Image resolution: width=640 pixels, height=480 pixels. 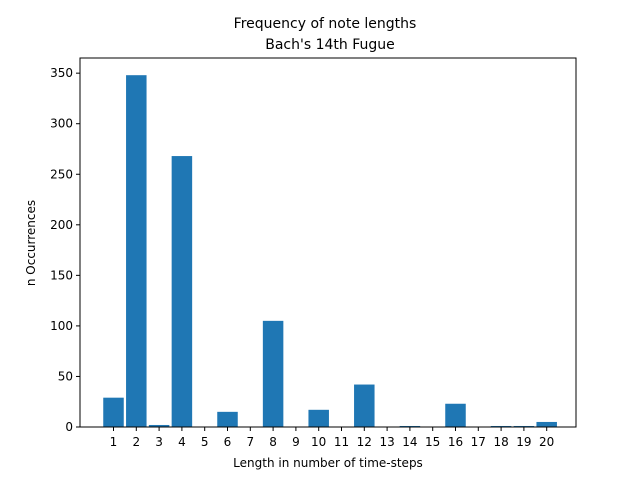 I want to click on x-tick-label-1: 1, so click(x=114, y=442).